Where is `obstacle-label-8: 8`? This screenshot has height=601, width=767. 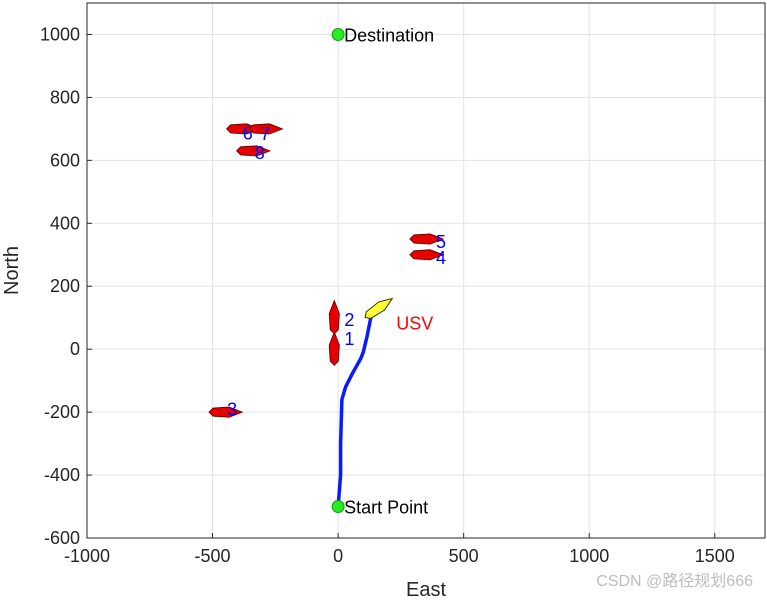
obstacle-label-8: 8 is located at coordinates (260, 153).